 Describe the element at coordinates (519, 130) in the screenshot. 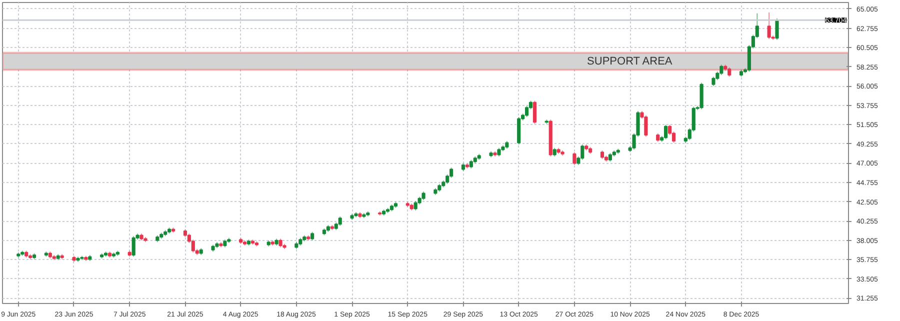

I see `candlestick` at that location.